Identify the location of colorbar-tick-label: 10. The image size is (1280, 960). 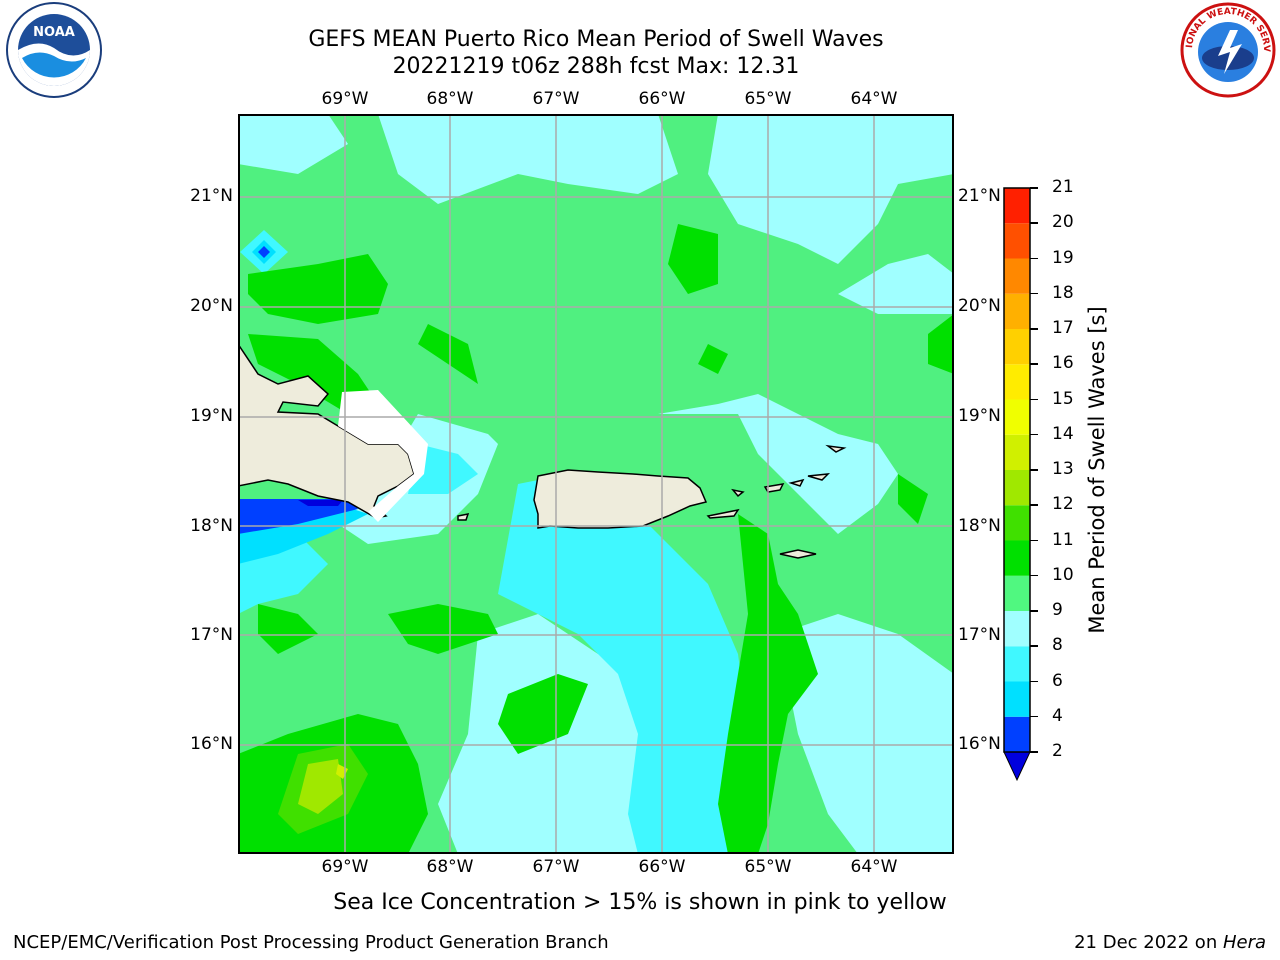
(1063, 574).